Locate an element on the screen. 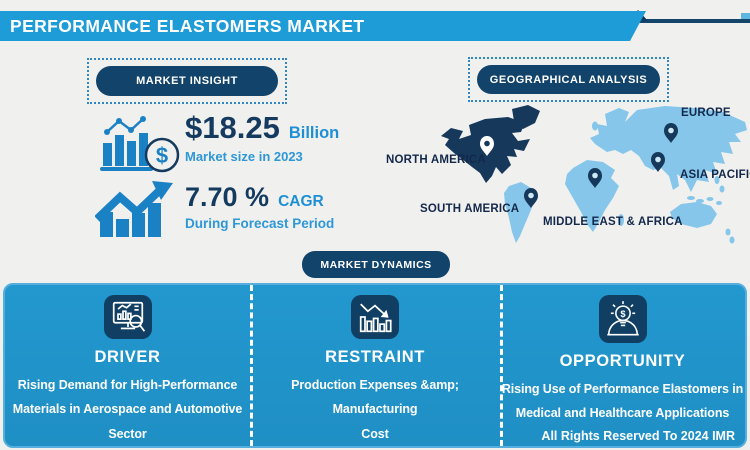 The image size is (750, 450). region-label-asia-pacific: ASIA PACIFIC is located at coordinates (715, 175).